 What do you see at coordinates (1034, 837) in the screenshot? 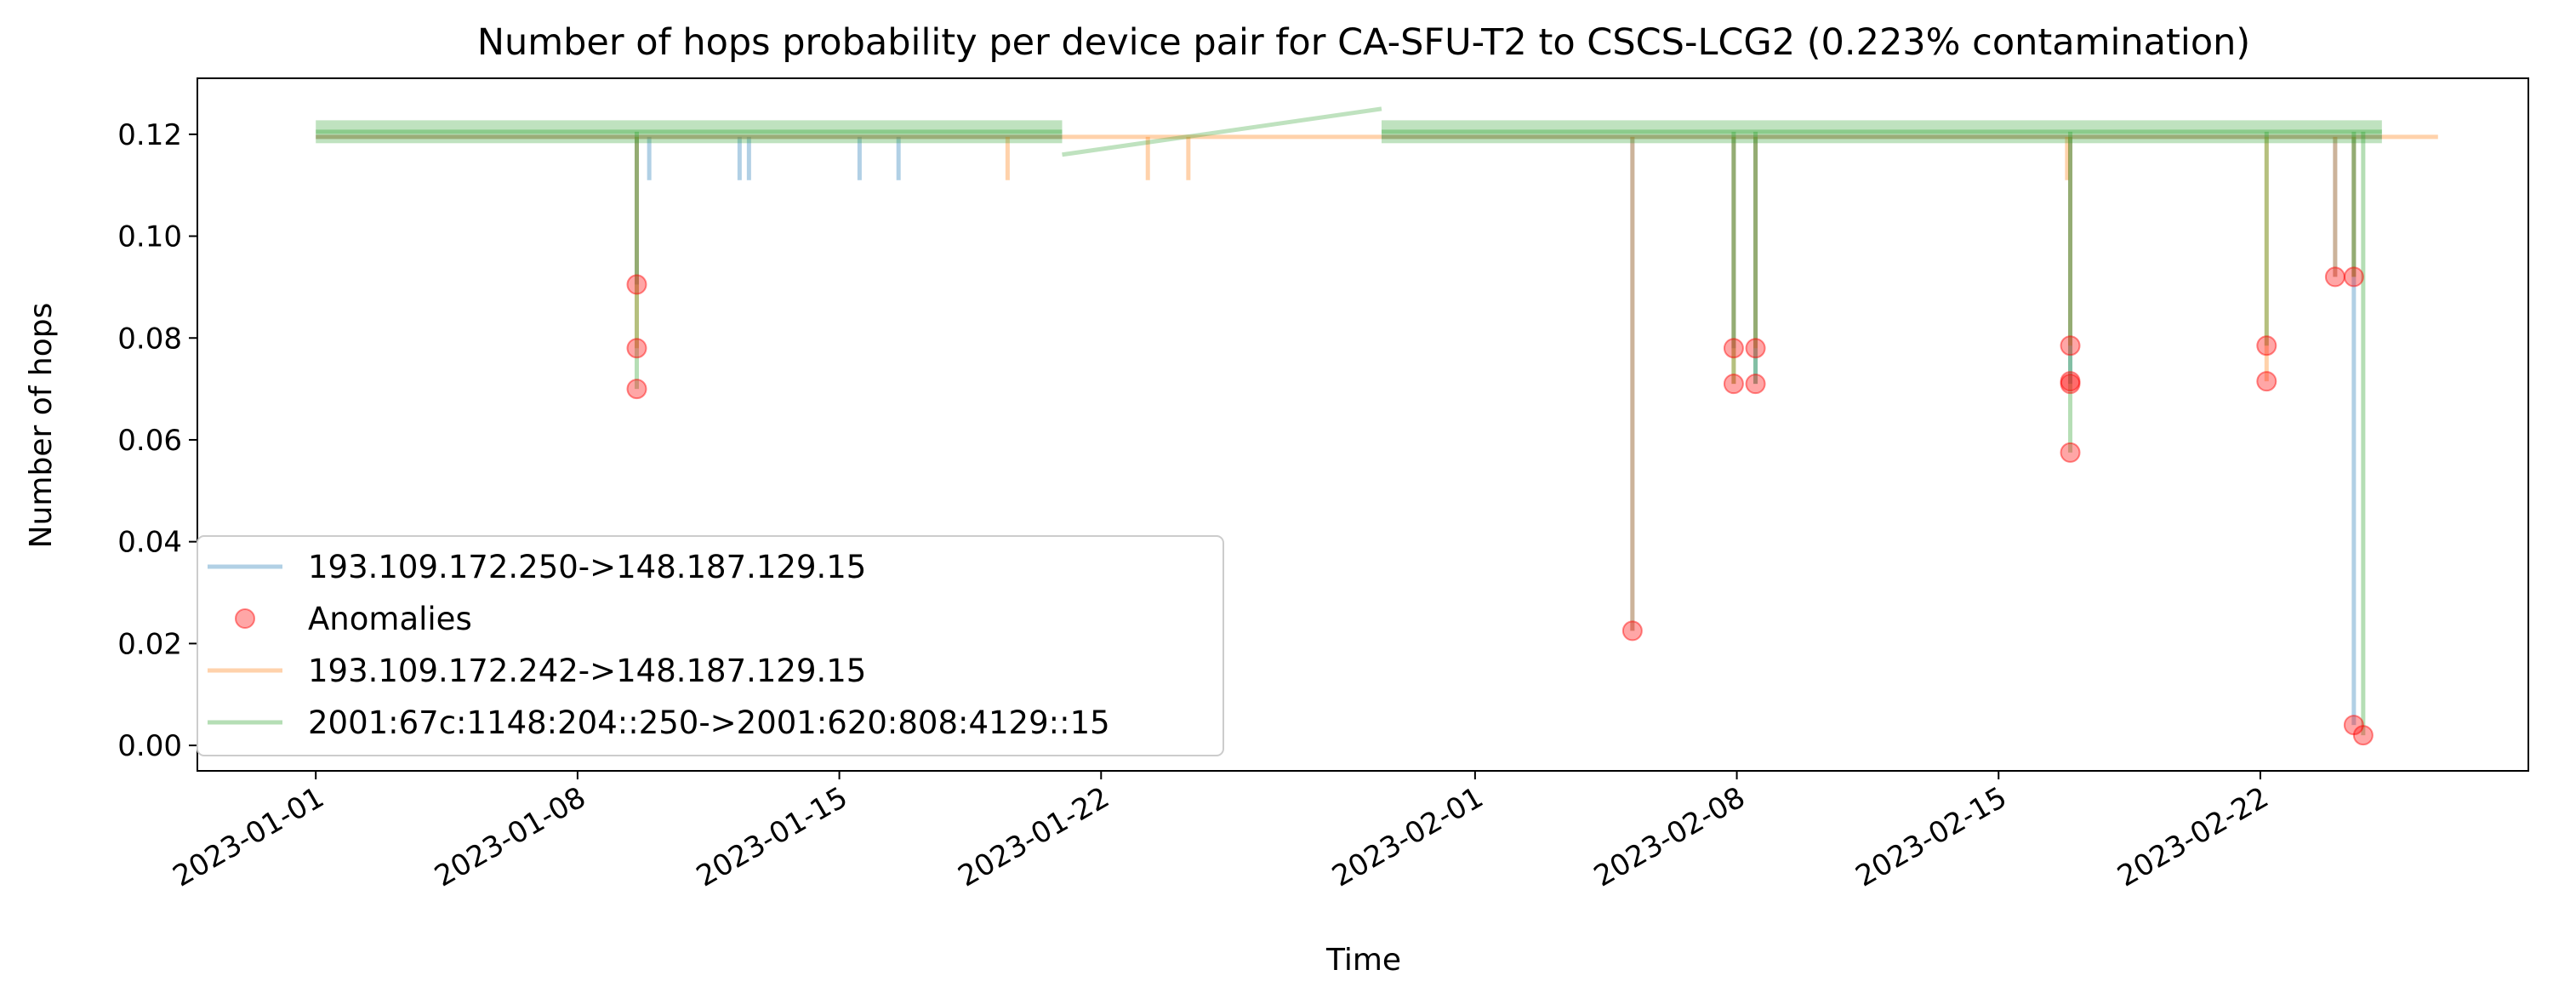
I see `x-tick-label-4: 2023-01-22` at bounding box center [1034, 837].